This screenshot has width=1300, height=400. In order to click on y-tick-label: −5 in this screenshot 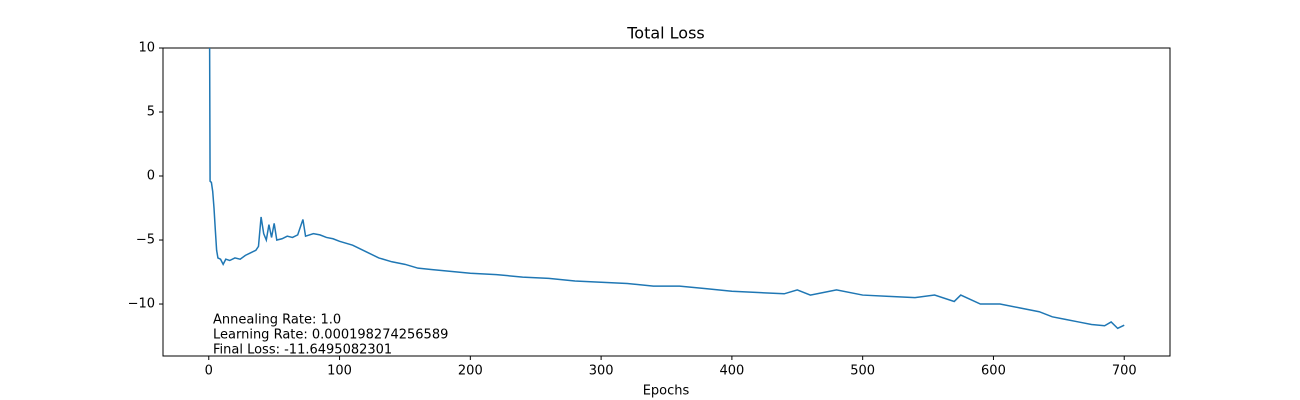, I will do `click(145, 240)`.